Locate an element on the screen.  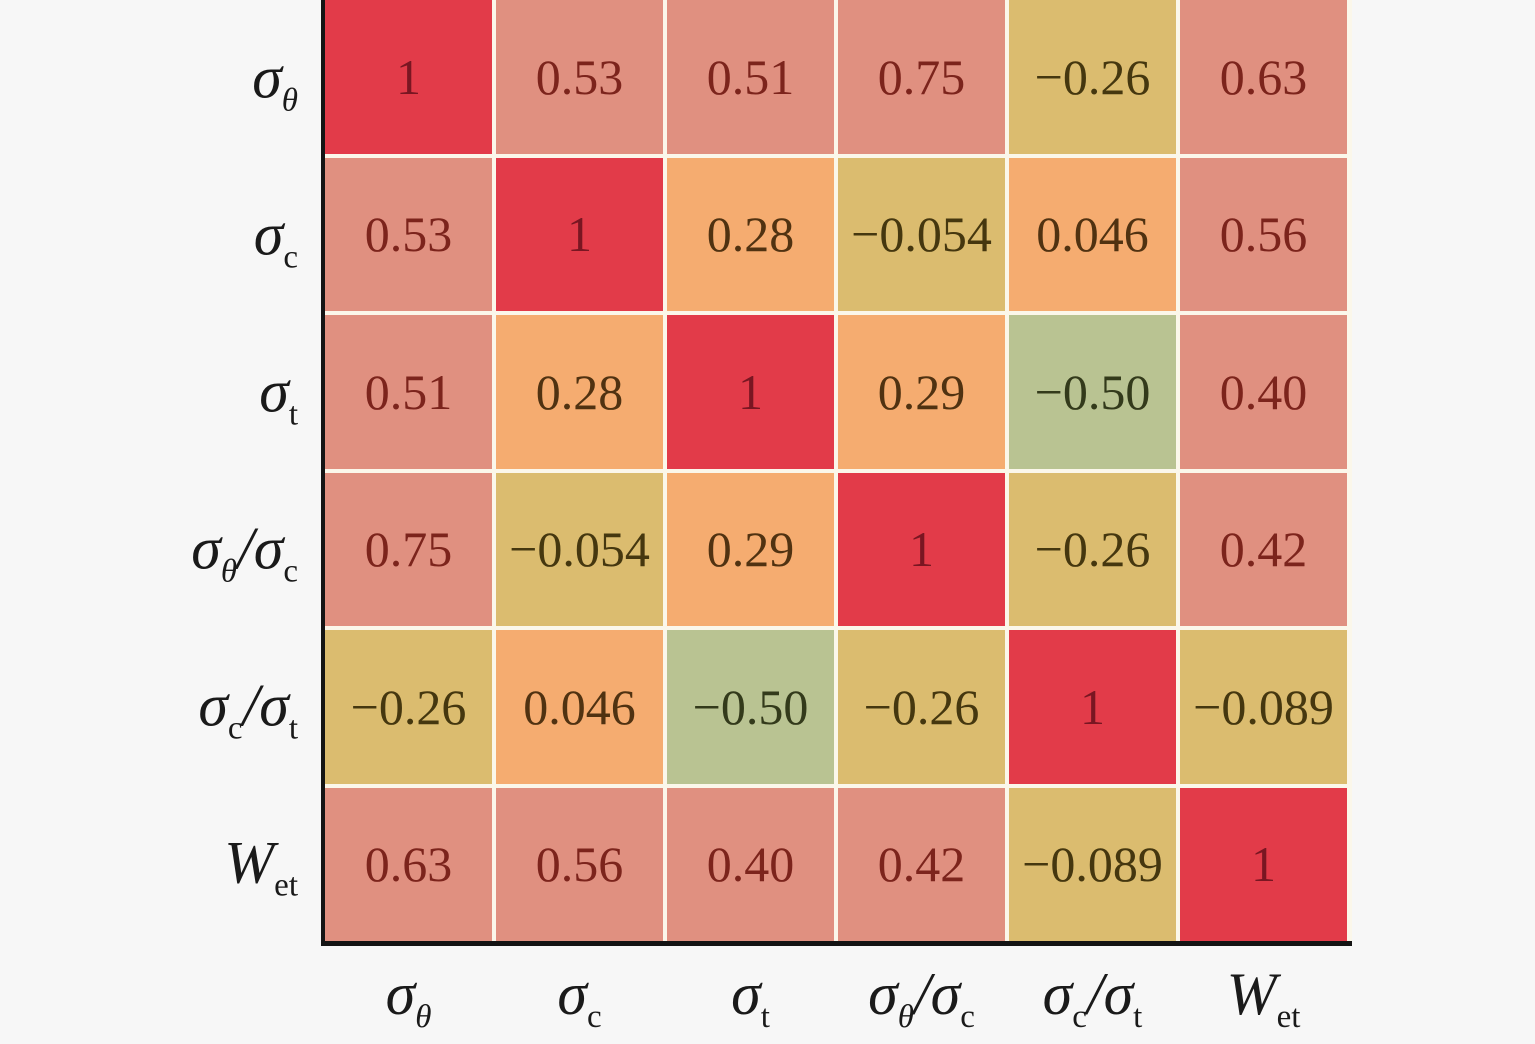
heatmap-cell-r1c3: 0.51 is located at coordinates (750, 77).